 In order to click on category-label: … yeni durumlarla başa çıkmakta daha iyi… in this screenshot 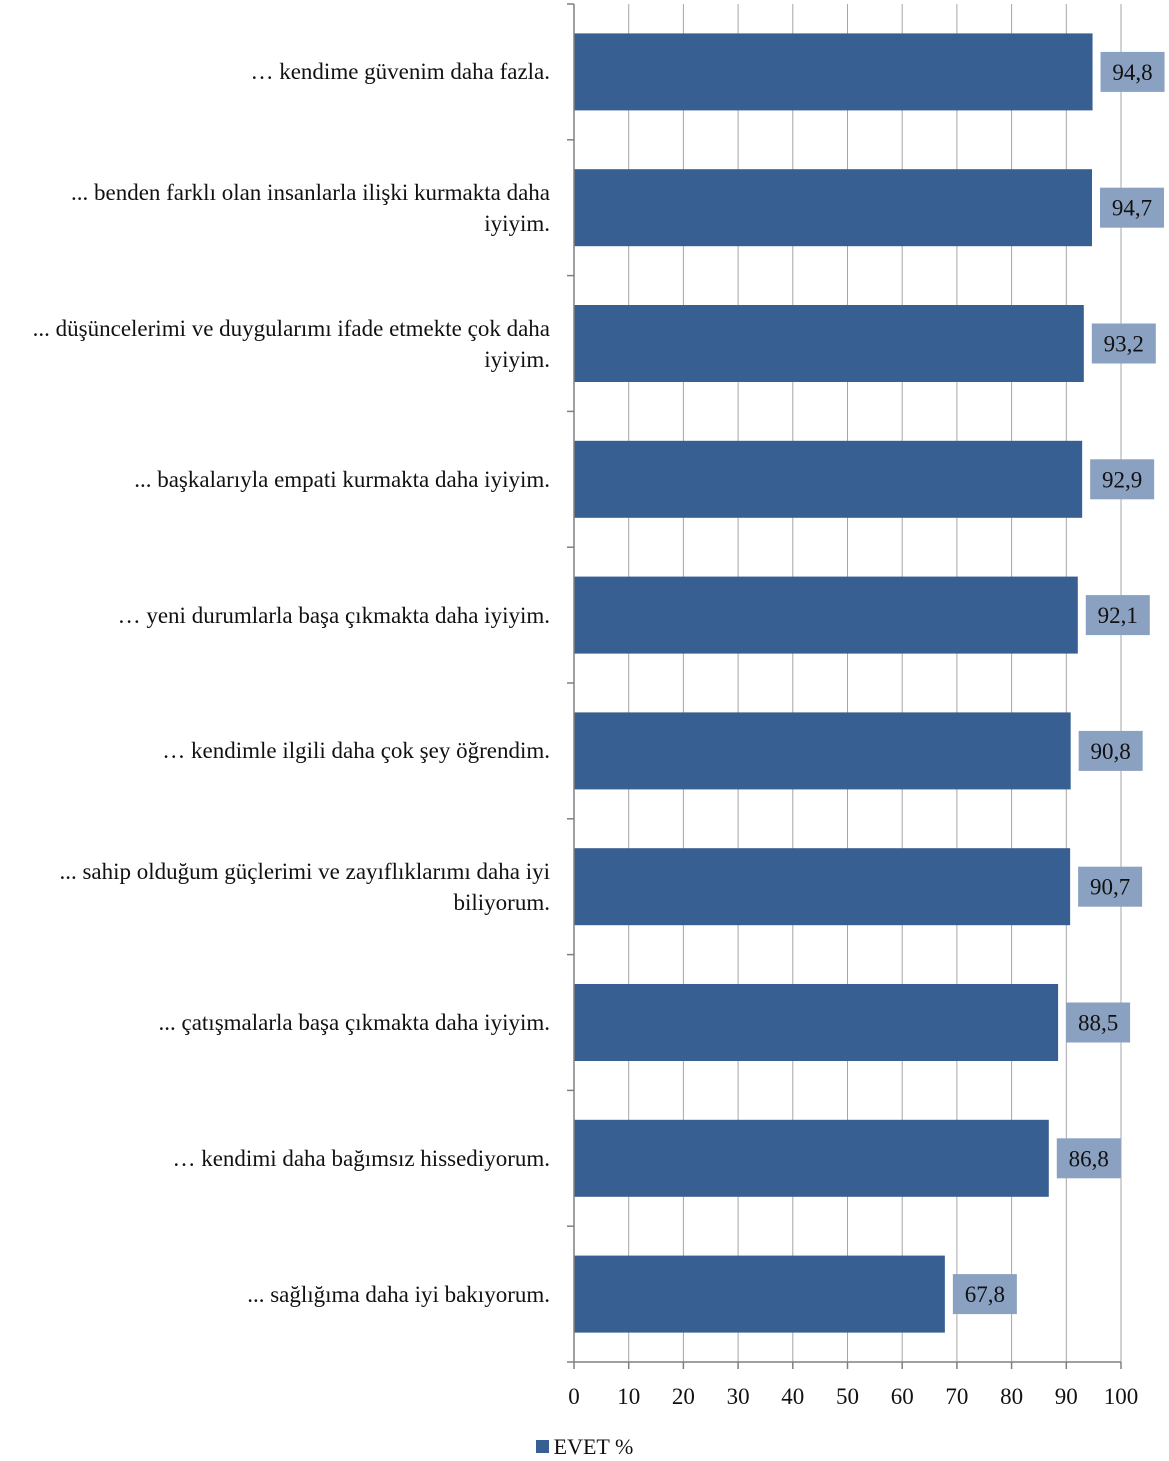, I will do `click(333, 615)`.